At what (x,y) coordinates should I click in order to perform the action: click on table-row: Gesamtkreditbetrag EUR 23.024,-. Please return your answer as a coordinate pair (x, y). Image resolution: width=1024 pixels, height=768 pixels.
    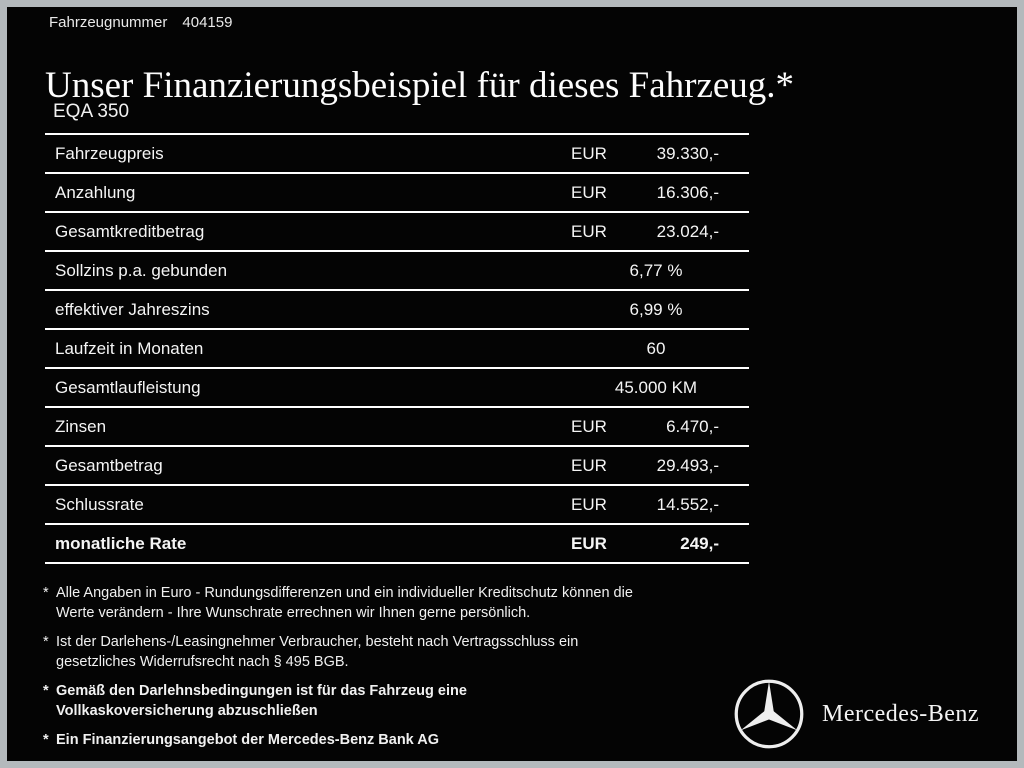
    Looking at the image, I should click on (397, 230).